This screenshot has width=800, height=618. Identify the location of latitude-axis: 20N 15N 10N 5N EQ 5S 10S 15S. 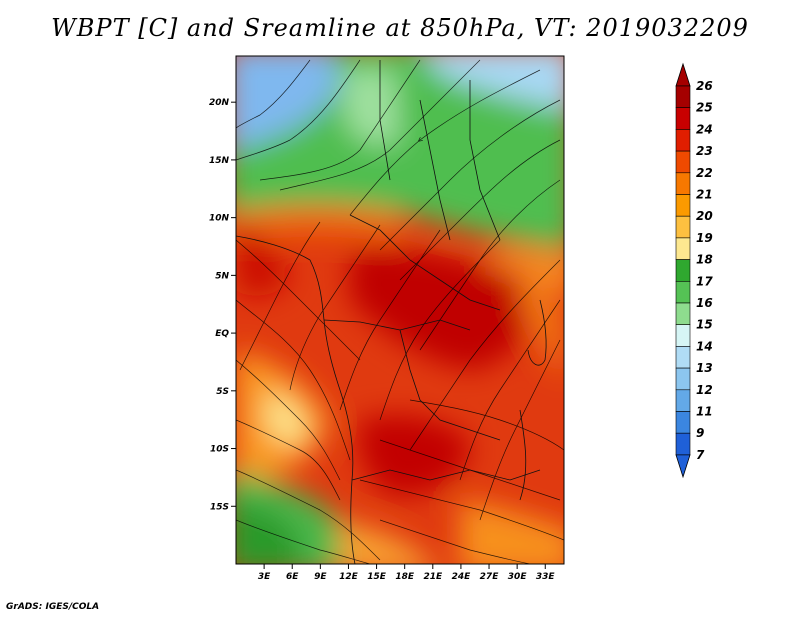
(222, 305).